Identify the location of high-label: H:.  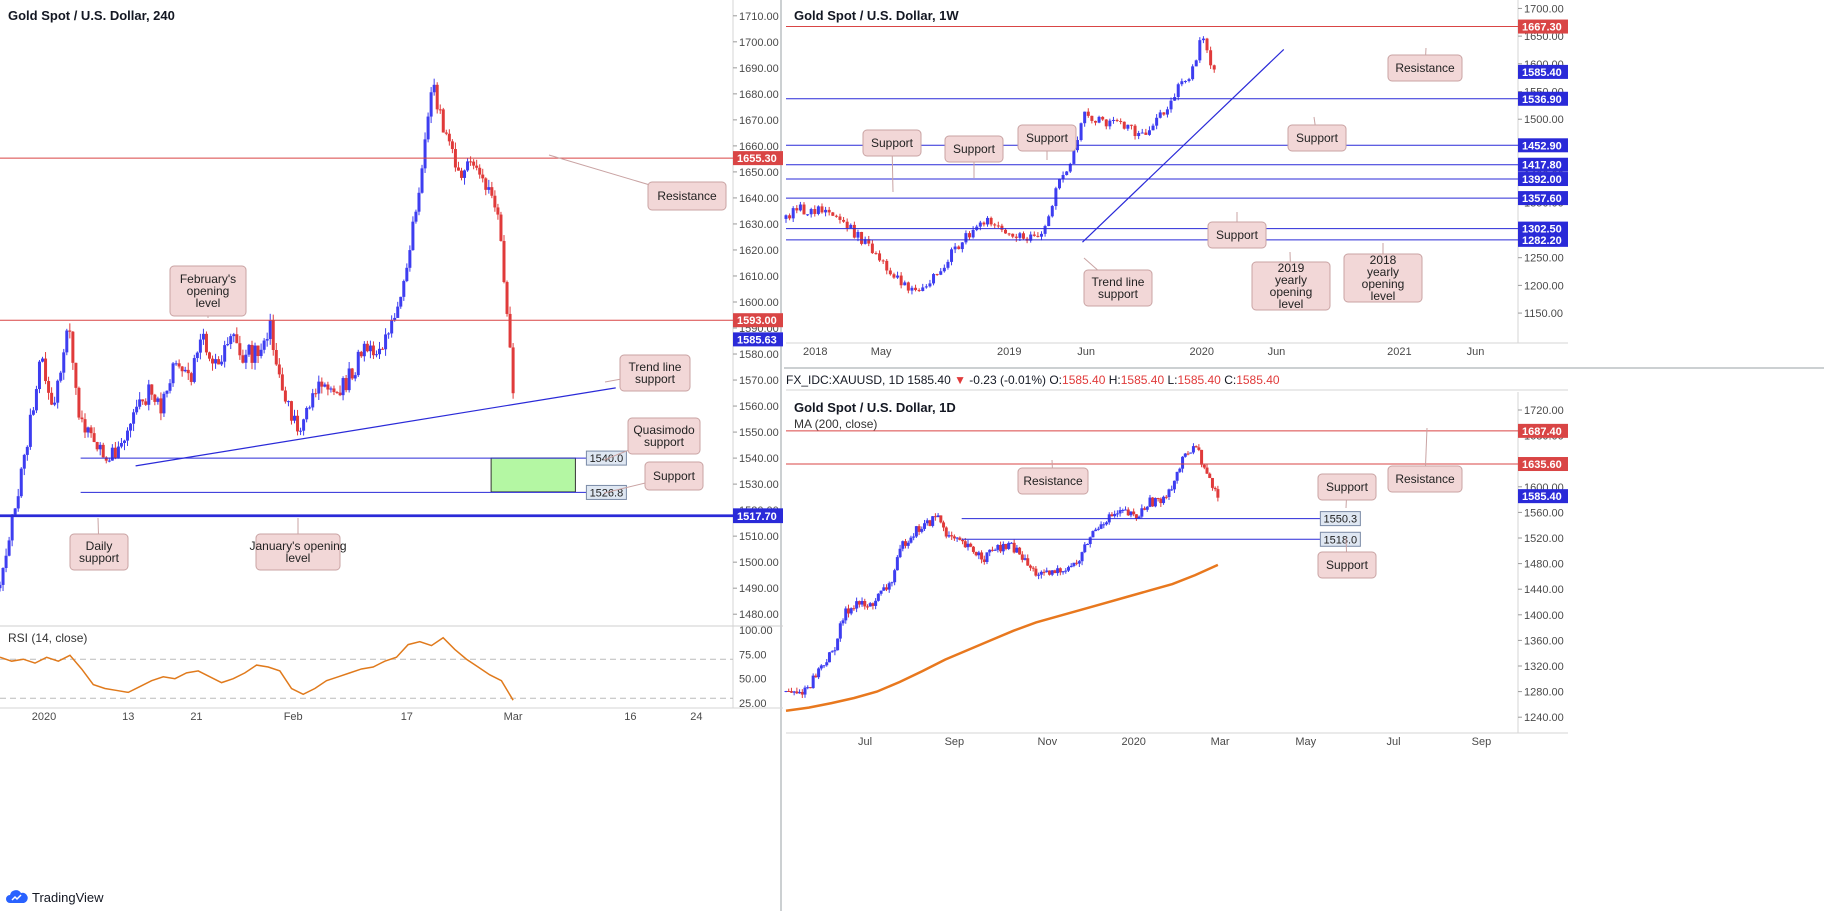
(1115, 380).